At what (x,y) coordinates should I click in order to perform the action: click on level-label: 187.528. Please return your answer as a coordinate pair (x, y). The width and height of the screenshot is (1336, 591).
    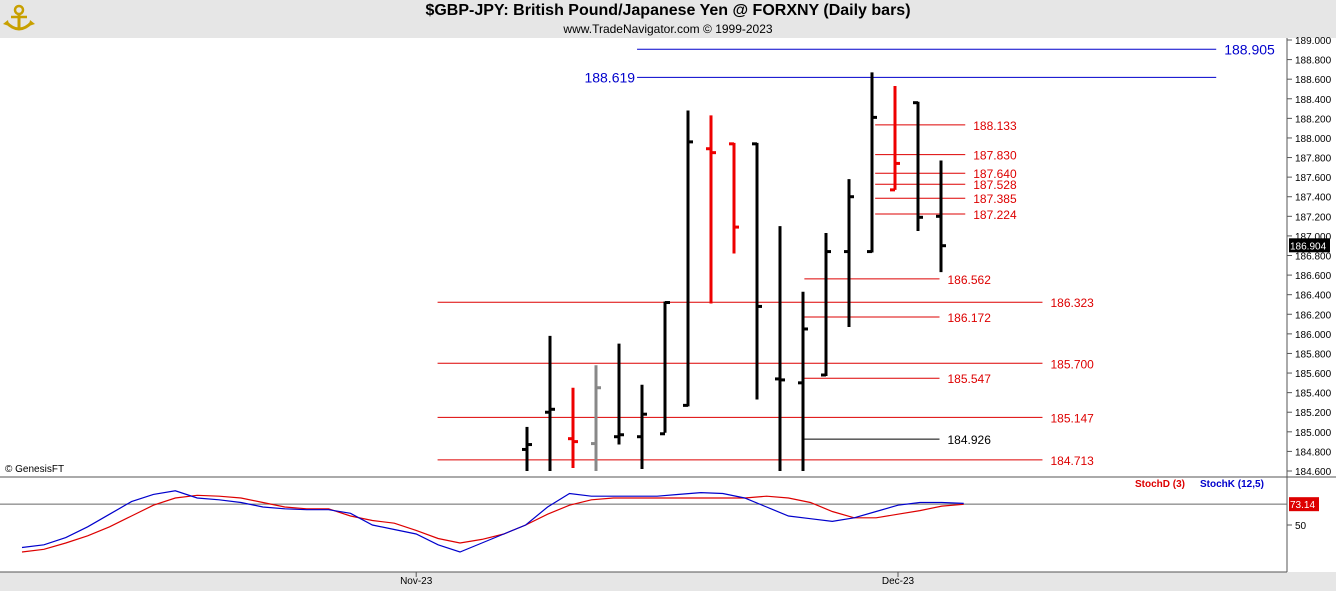
    Looking at the image, I should click on (995, 185).